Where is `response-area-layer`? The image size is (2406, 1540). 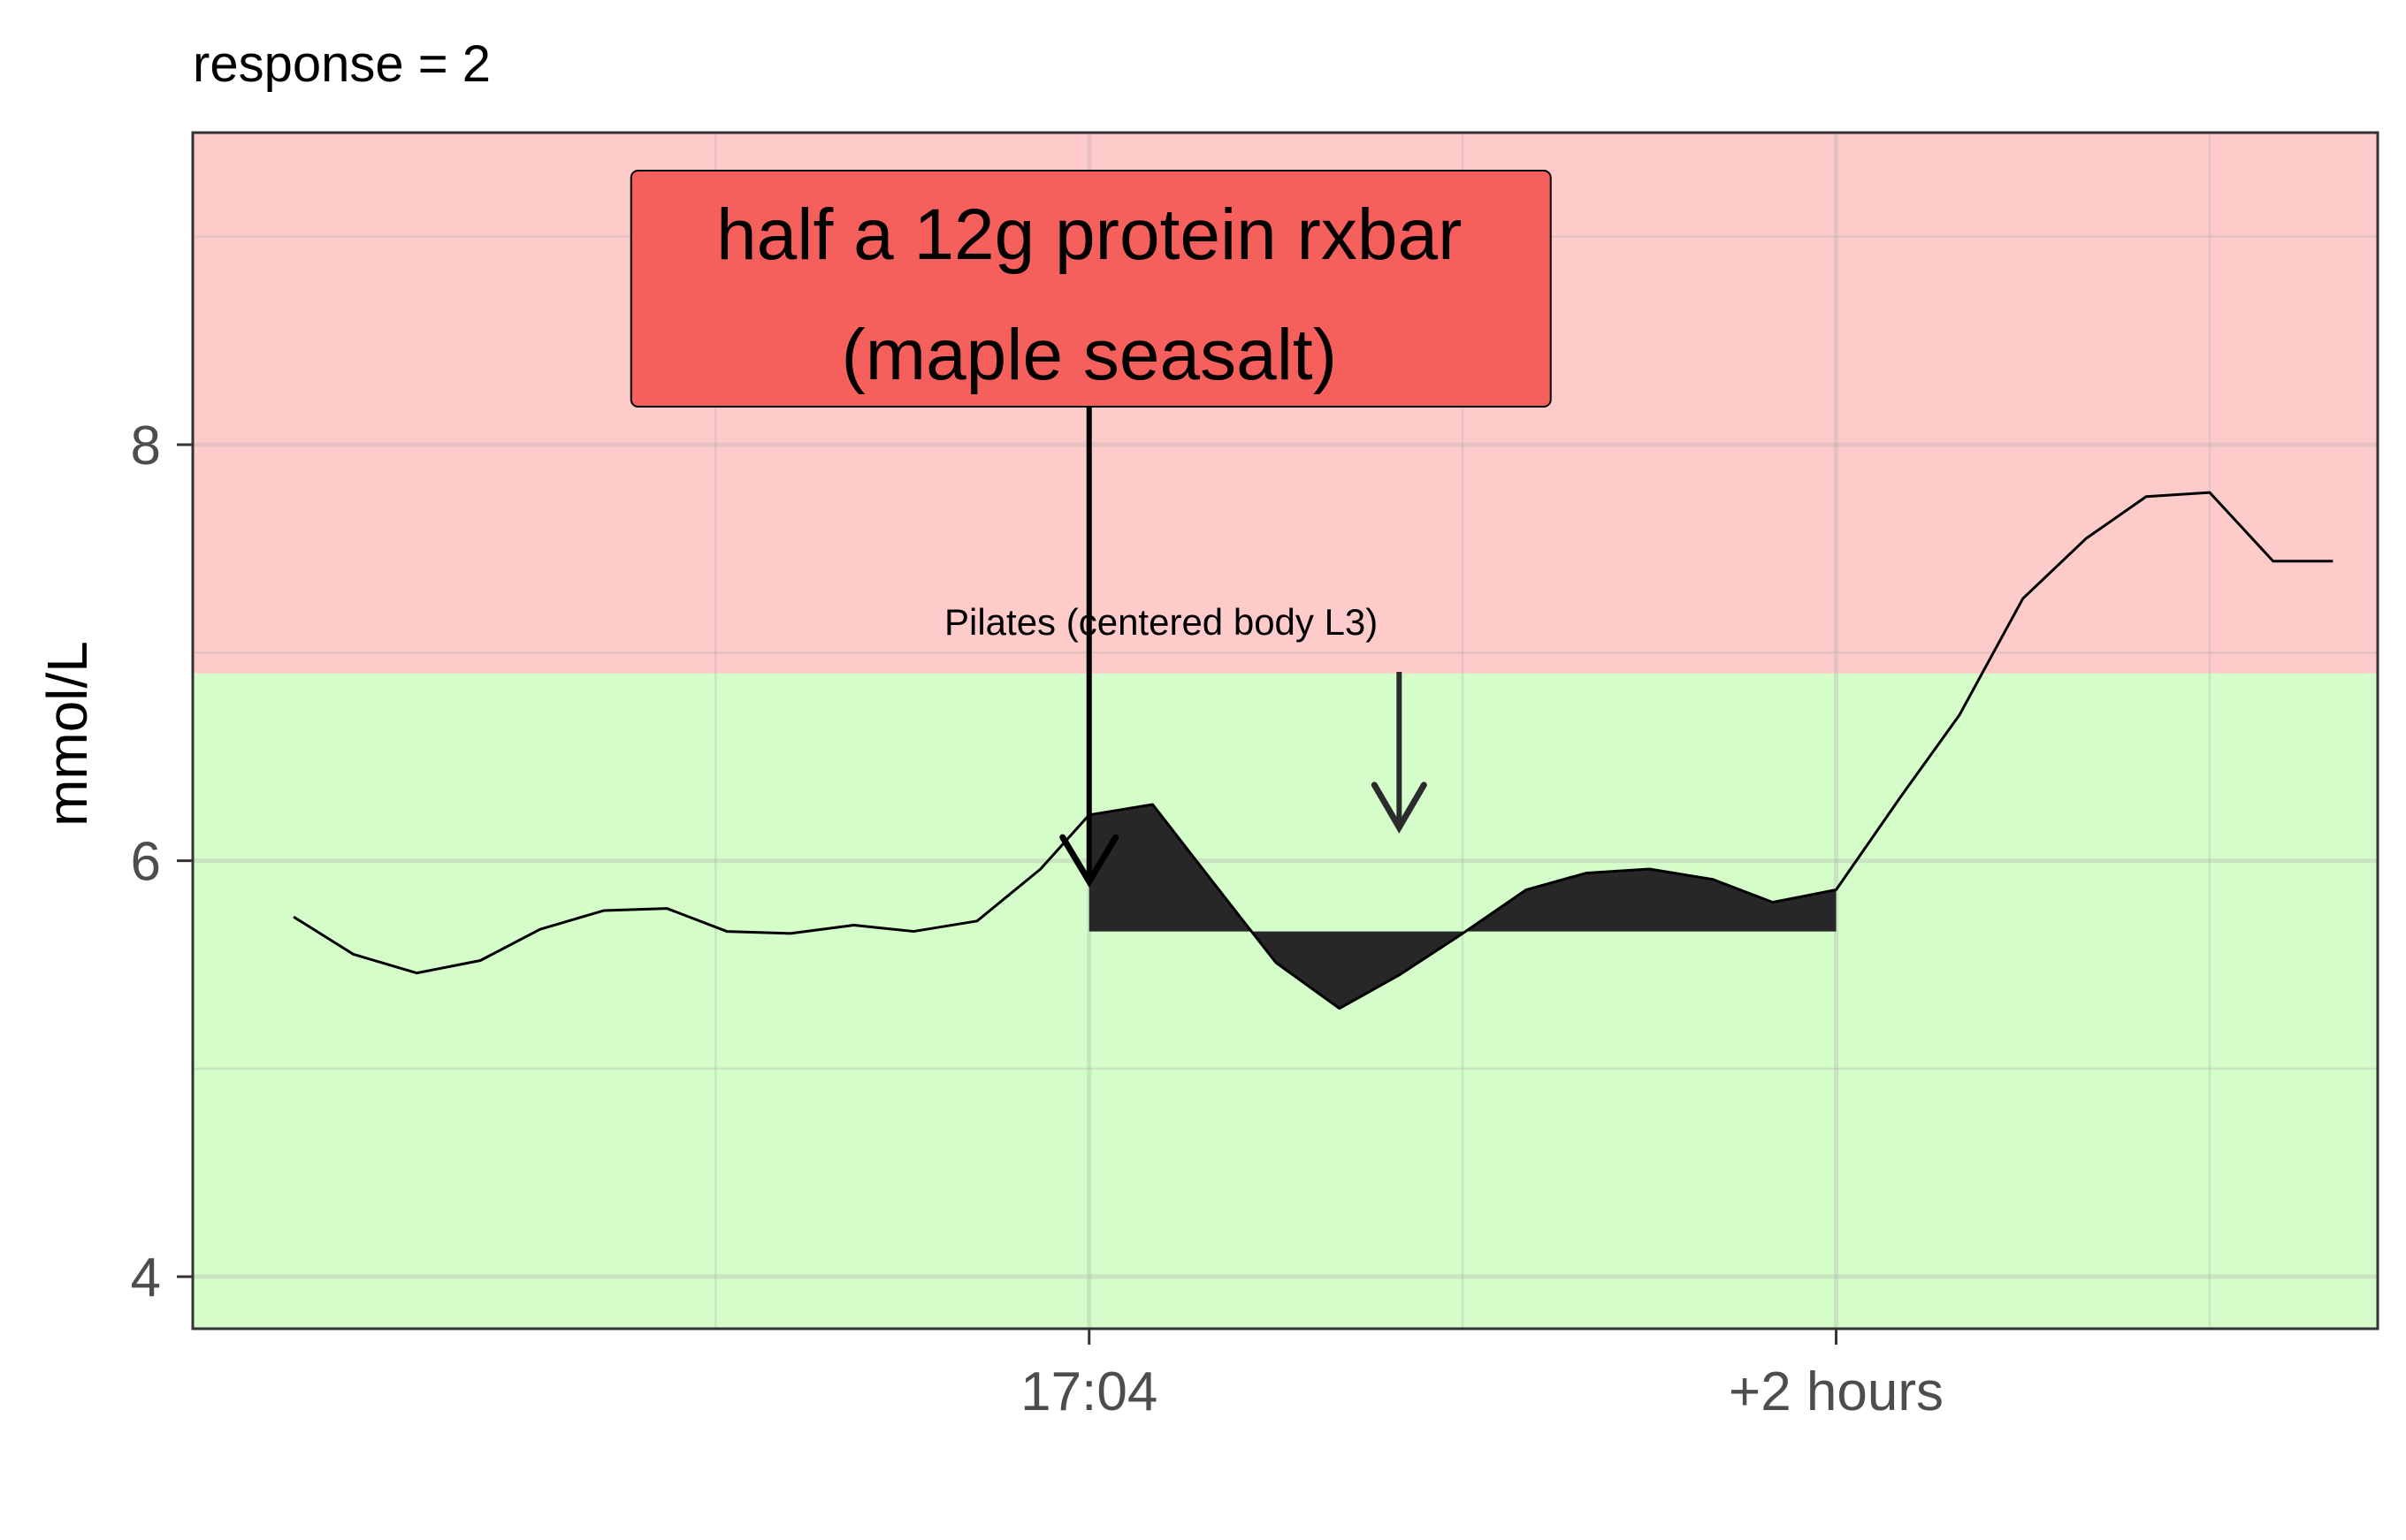 response-area-layer is located at coordinates (1462, 907).